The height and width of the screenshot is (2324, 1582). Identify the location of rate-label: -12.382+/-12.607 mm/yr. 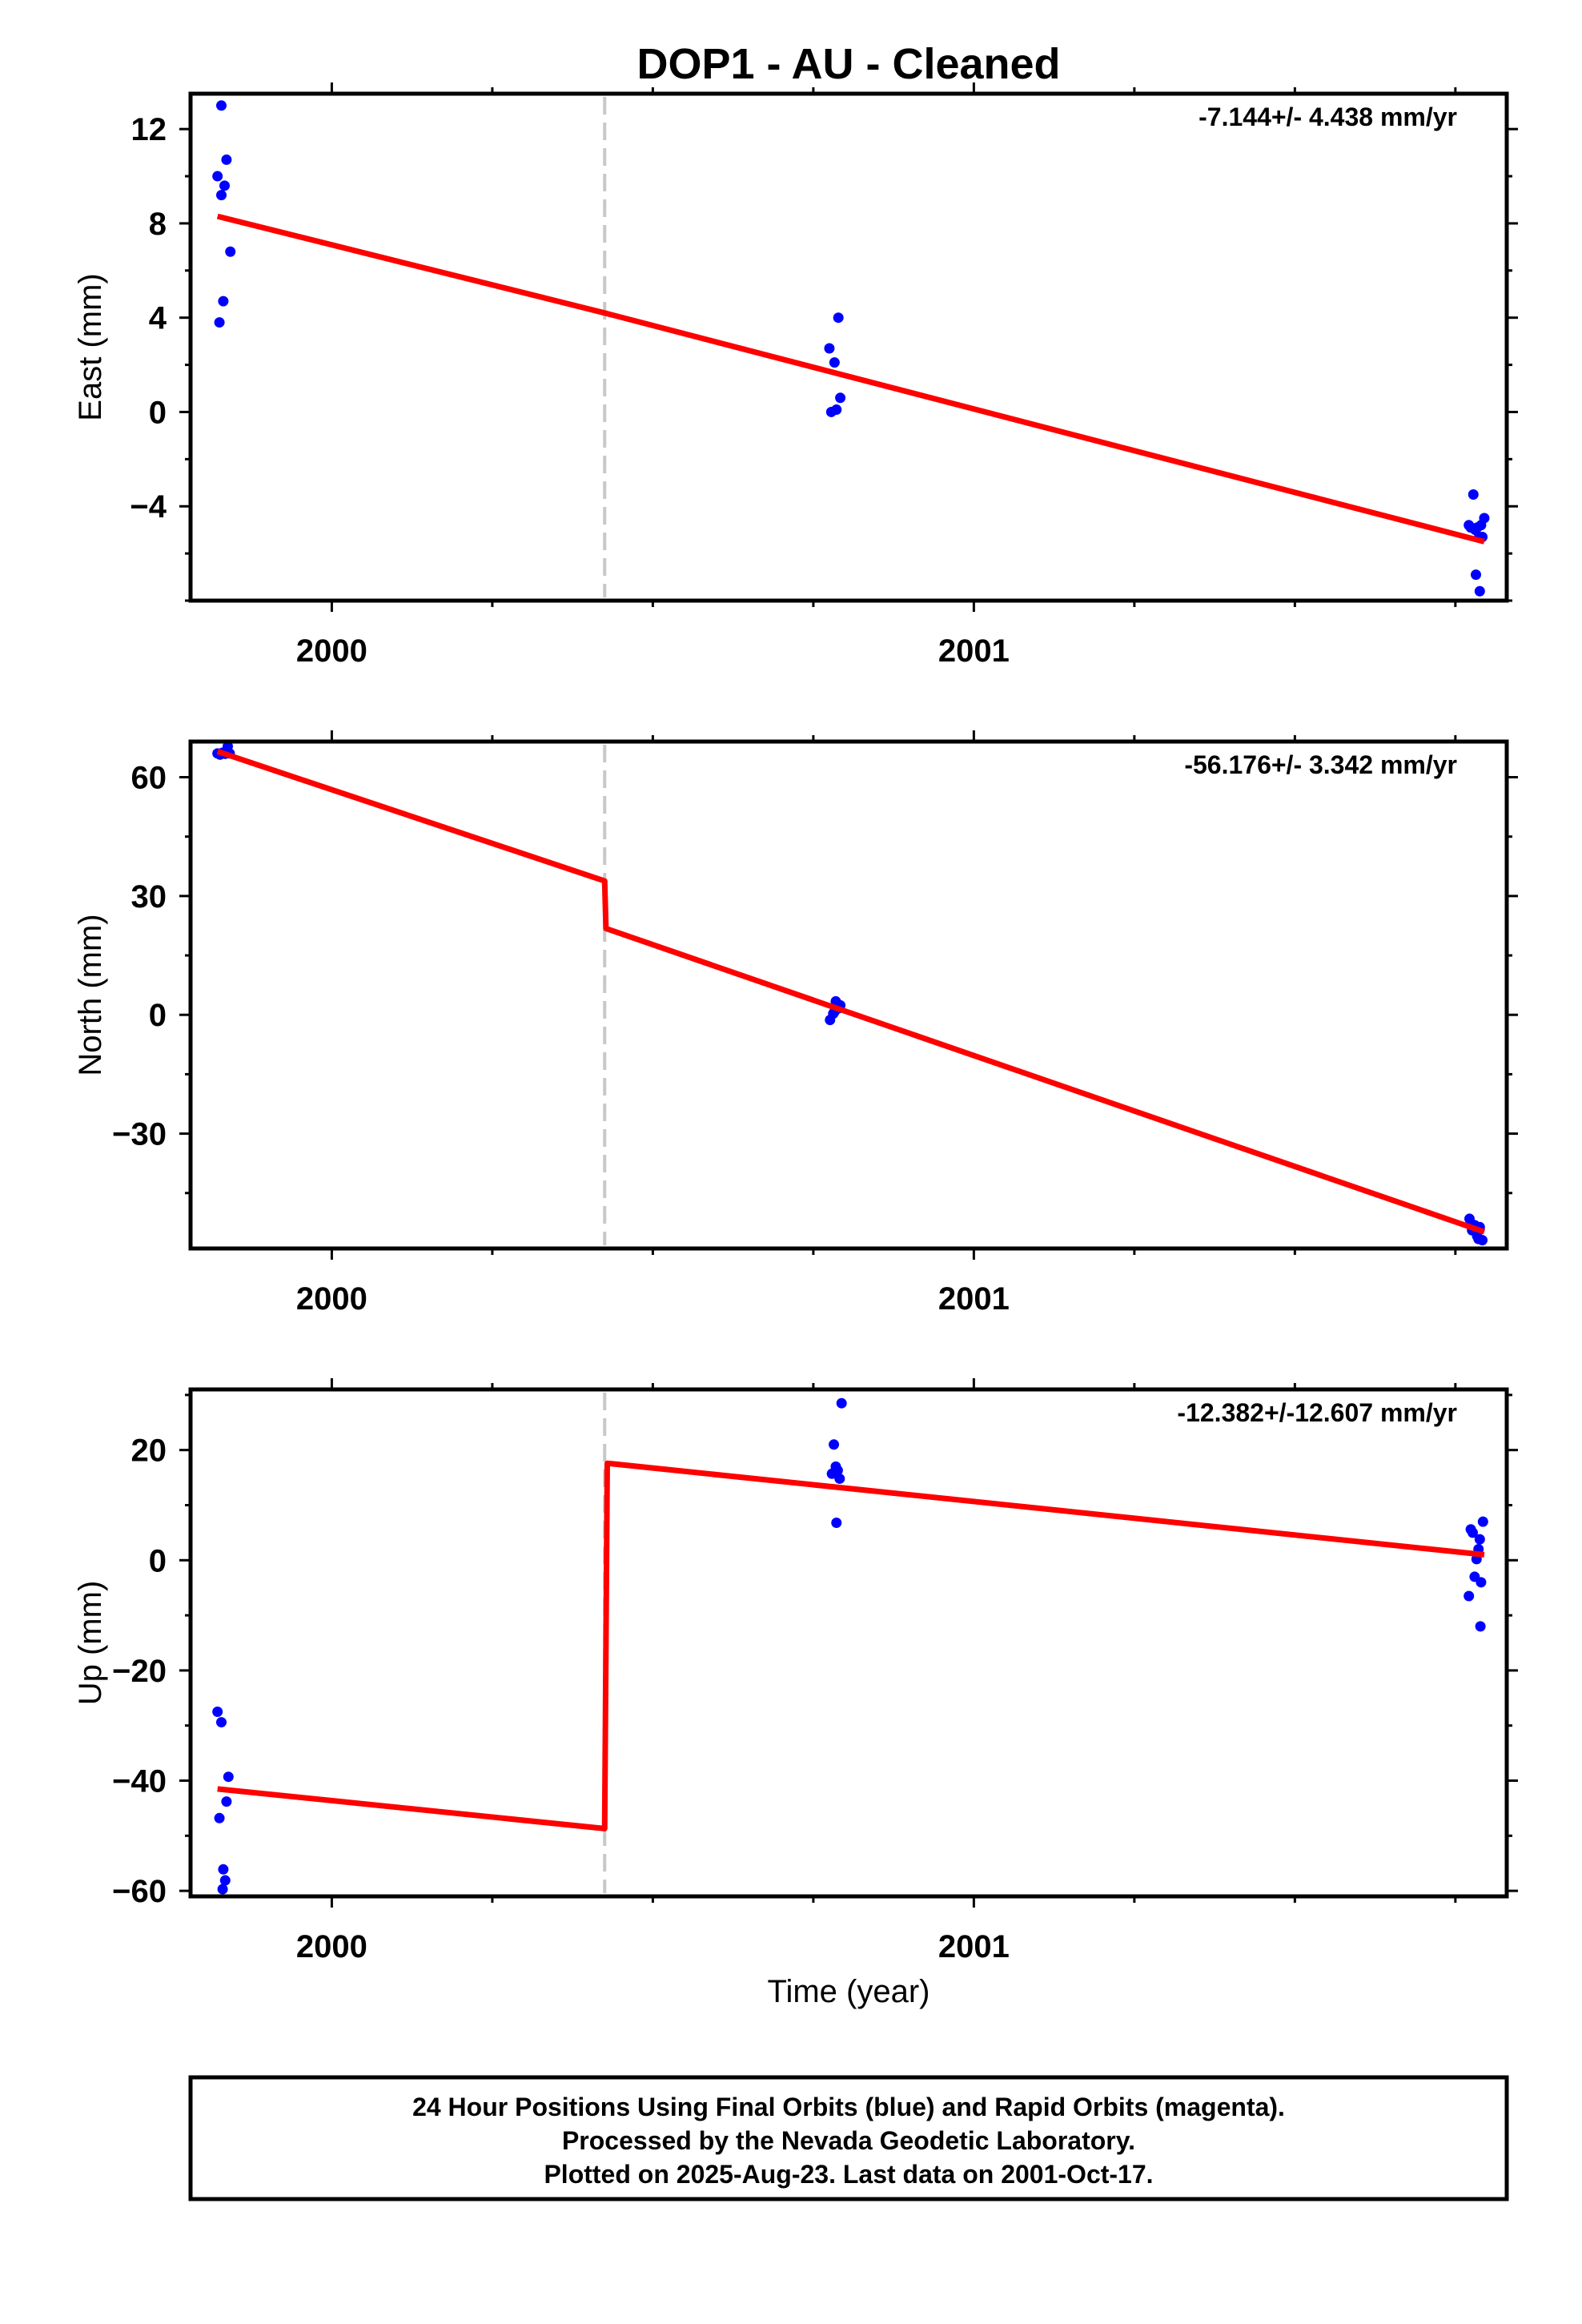
(1317, 1412).